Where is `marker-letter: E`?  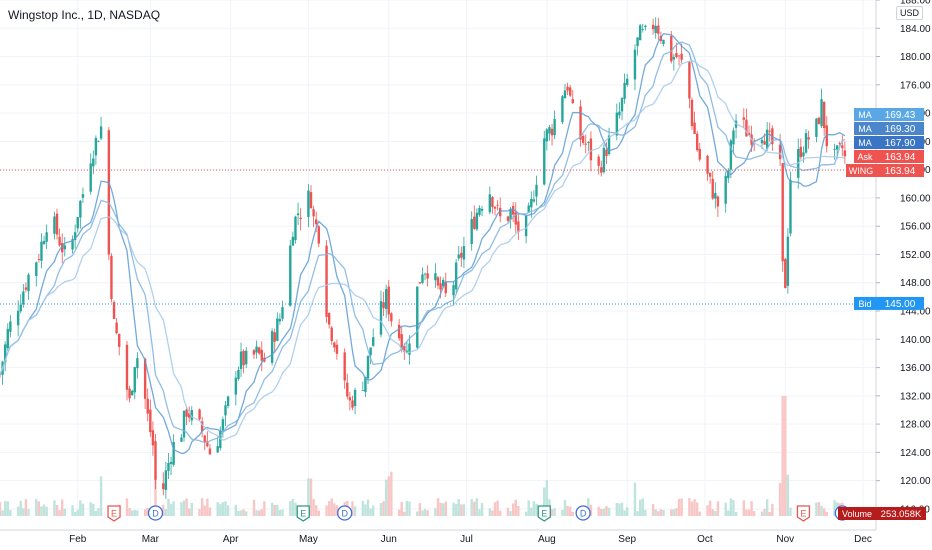
marker-letter: E is located at coordinates (803, 514).